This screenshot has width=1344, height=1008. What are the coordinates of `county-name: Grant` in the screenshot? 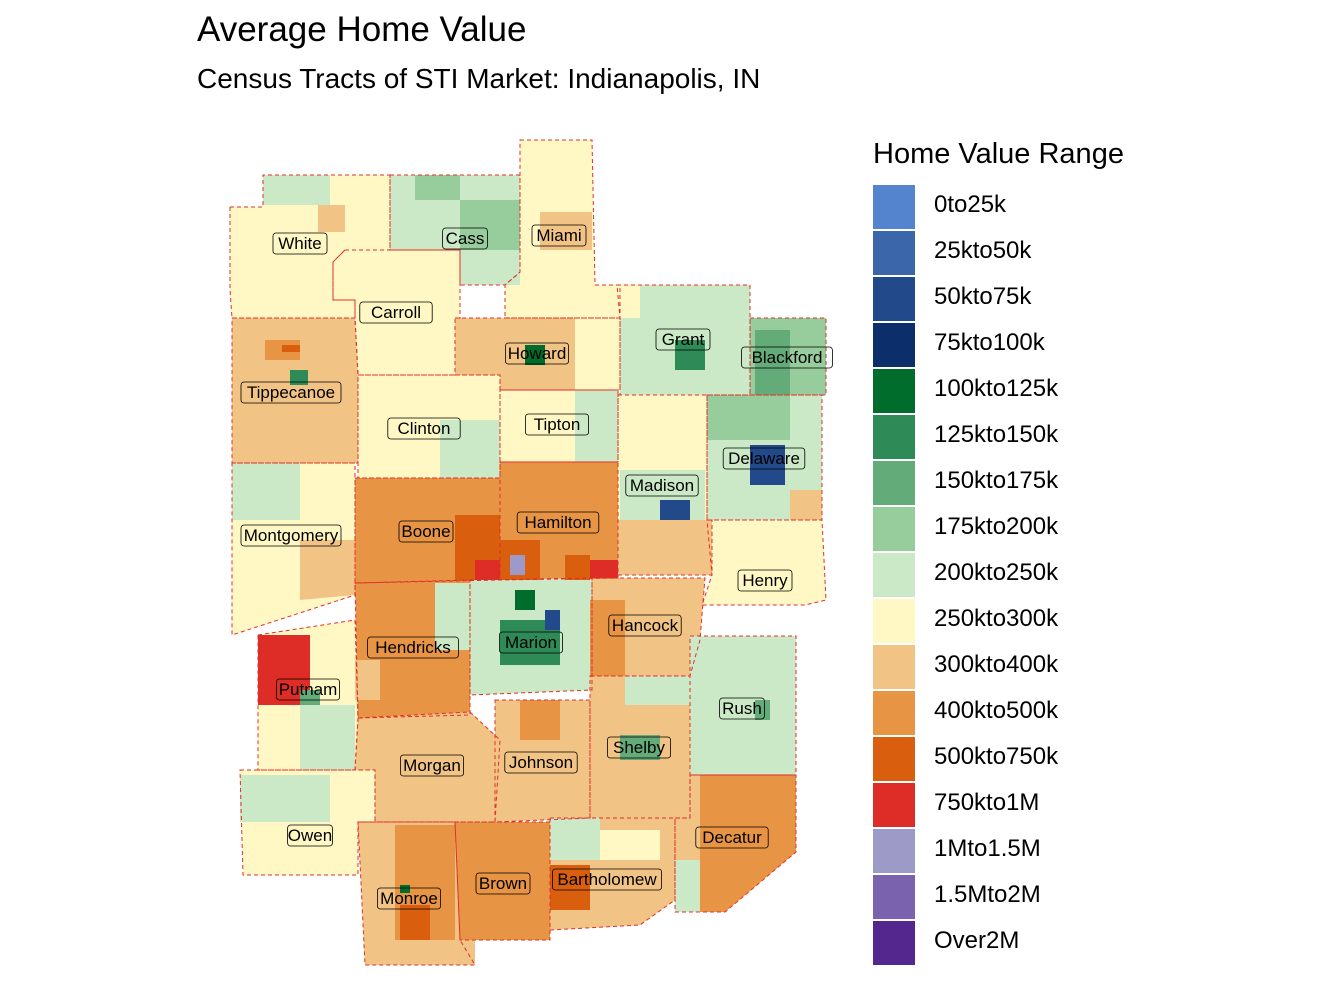 It's located at (683, 339).